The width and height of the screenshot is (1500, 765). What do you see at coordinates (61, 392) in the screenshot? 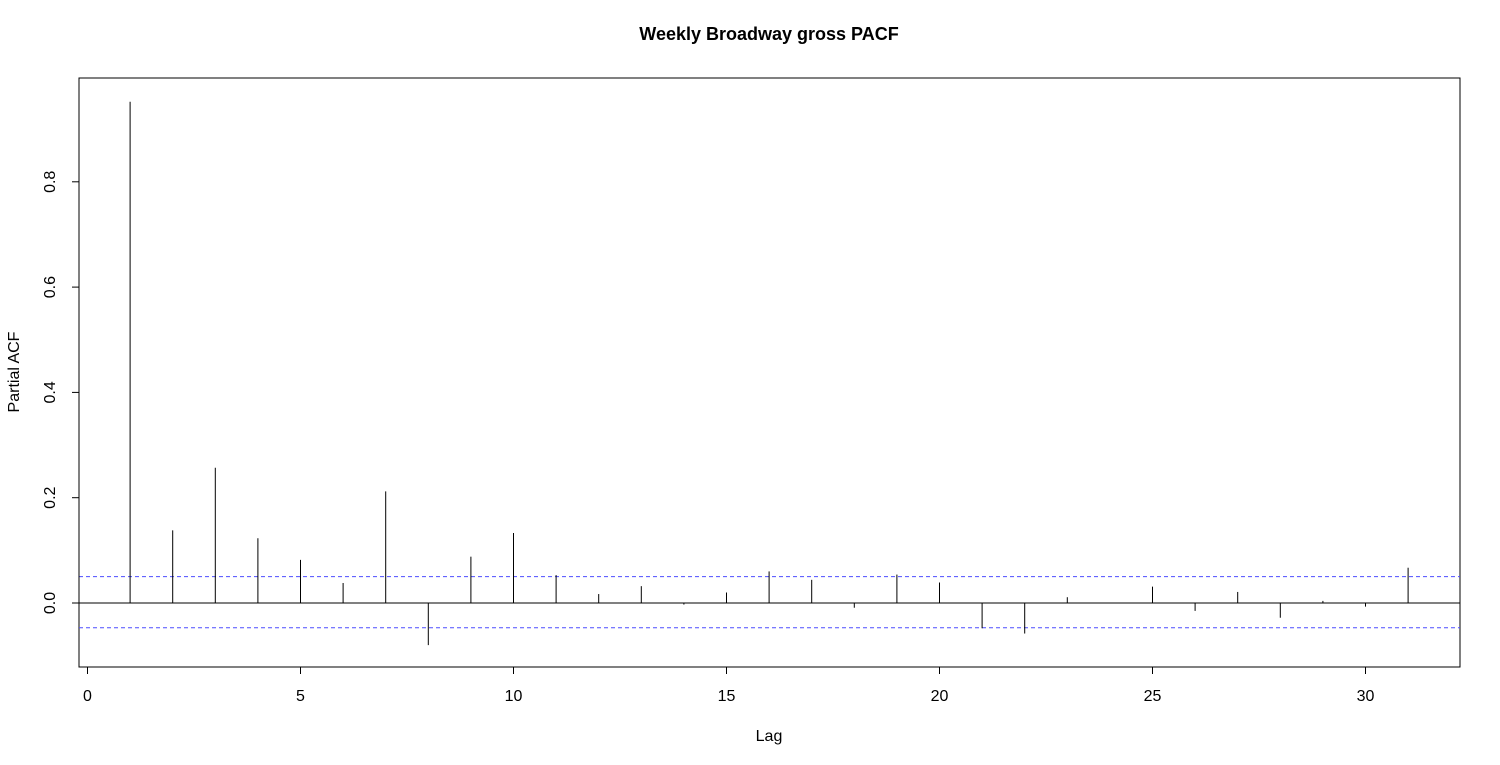
I see `y-axis: 0.0 0.2 0.4 0.6 0.8` at bounding box center [61, 392].